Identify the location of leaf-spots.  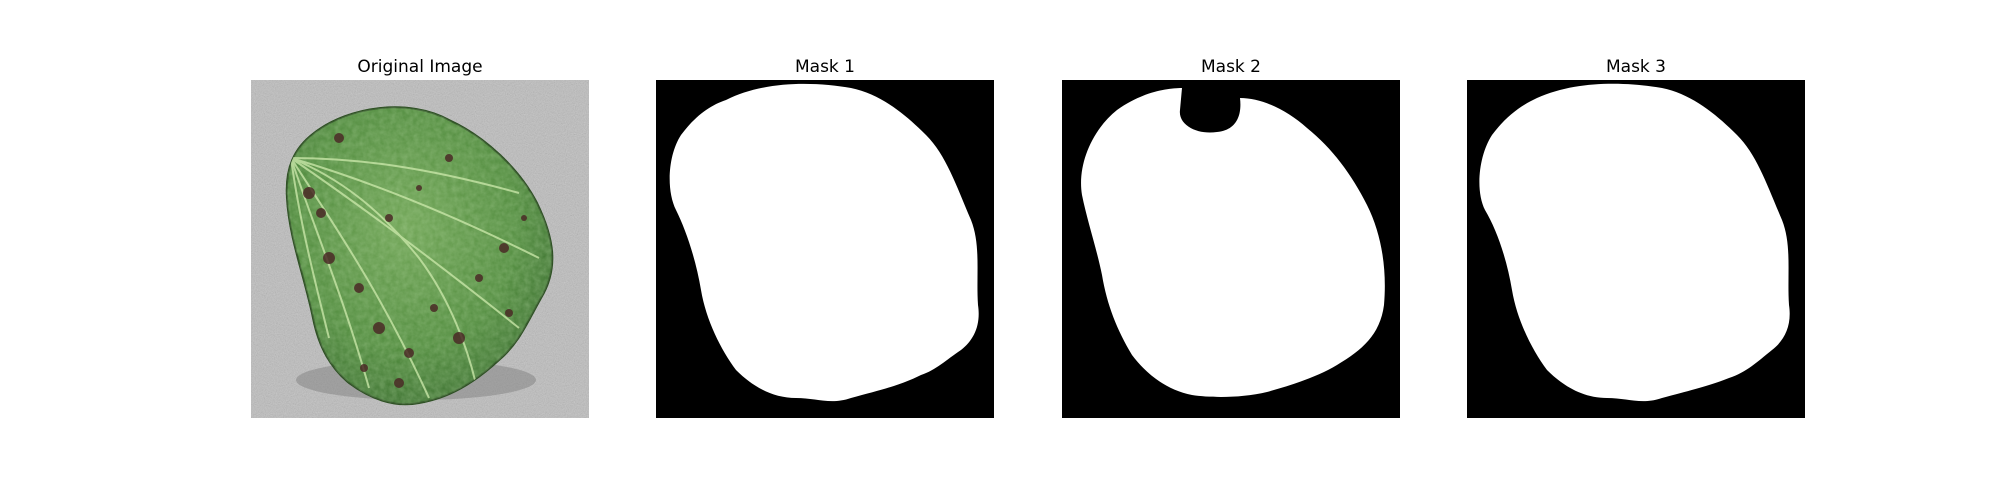
(415, 260).